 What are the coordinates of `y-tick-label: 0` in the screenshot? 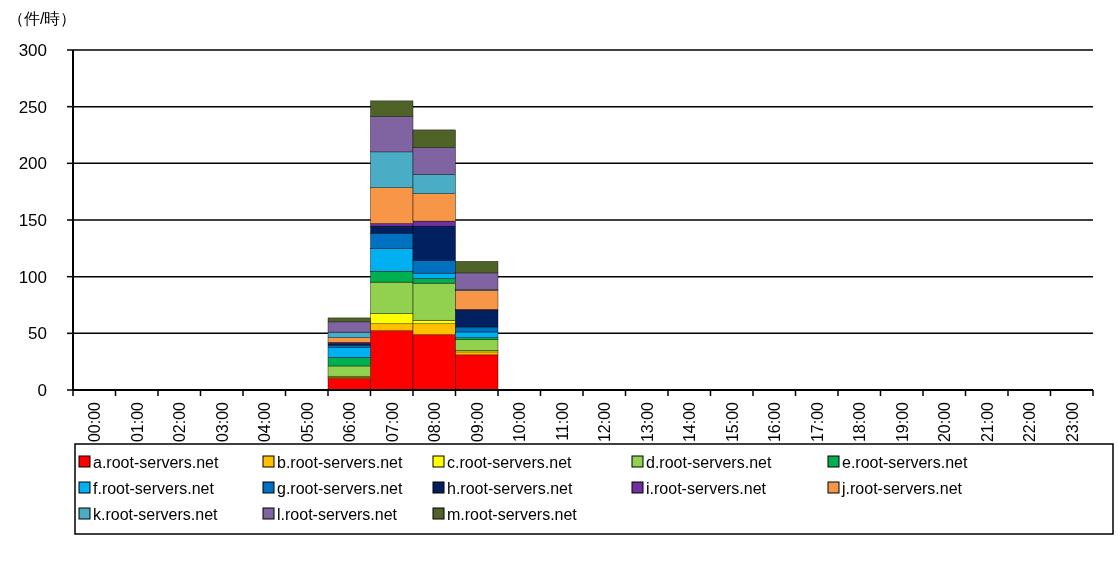 It's located at (42, 390).